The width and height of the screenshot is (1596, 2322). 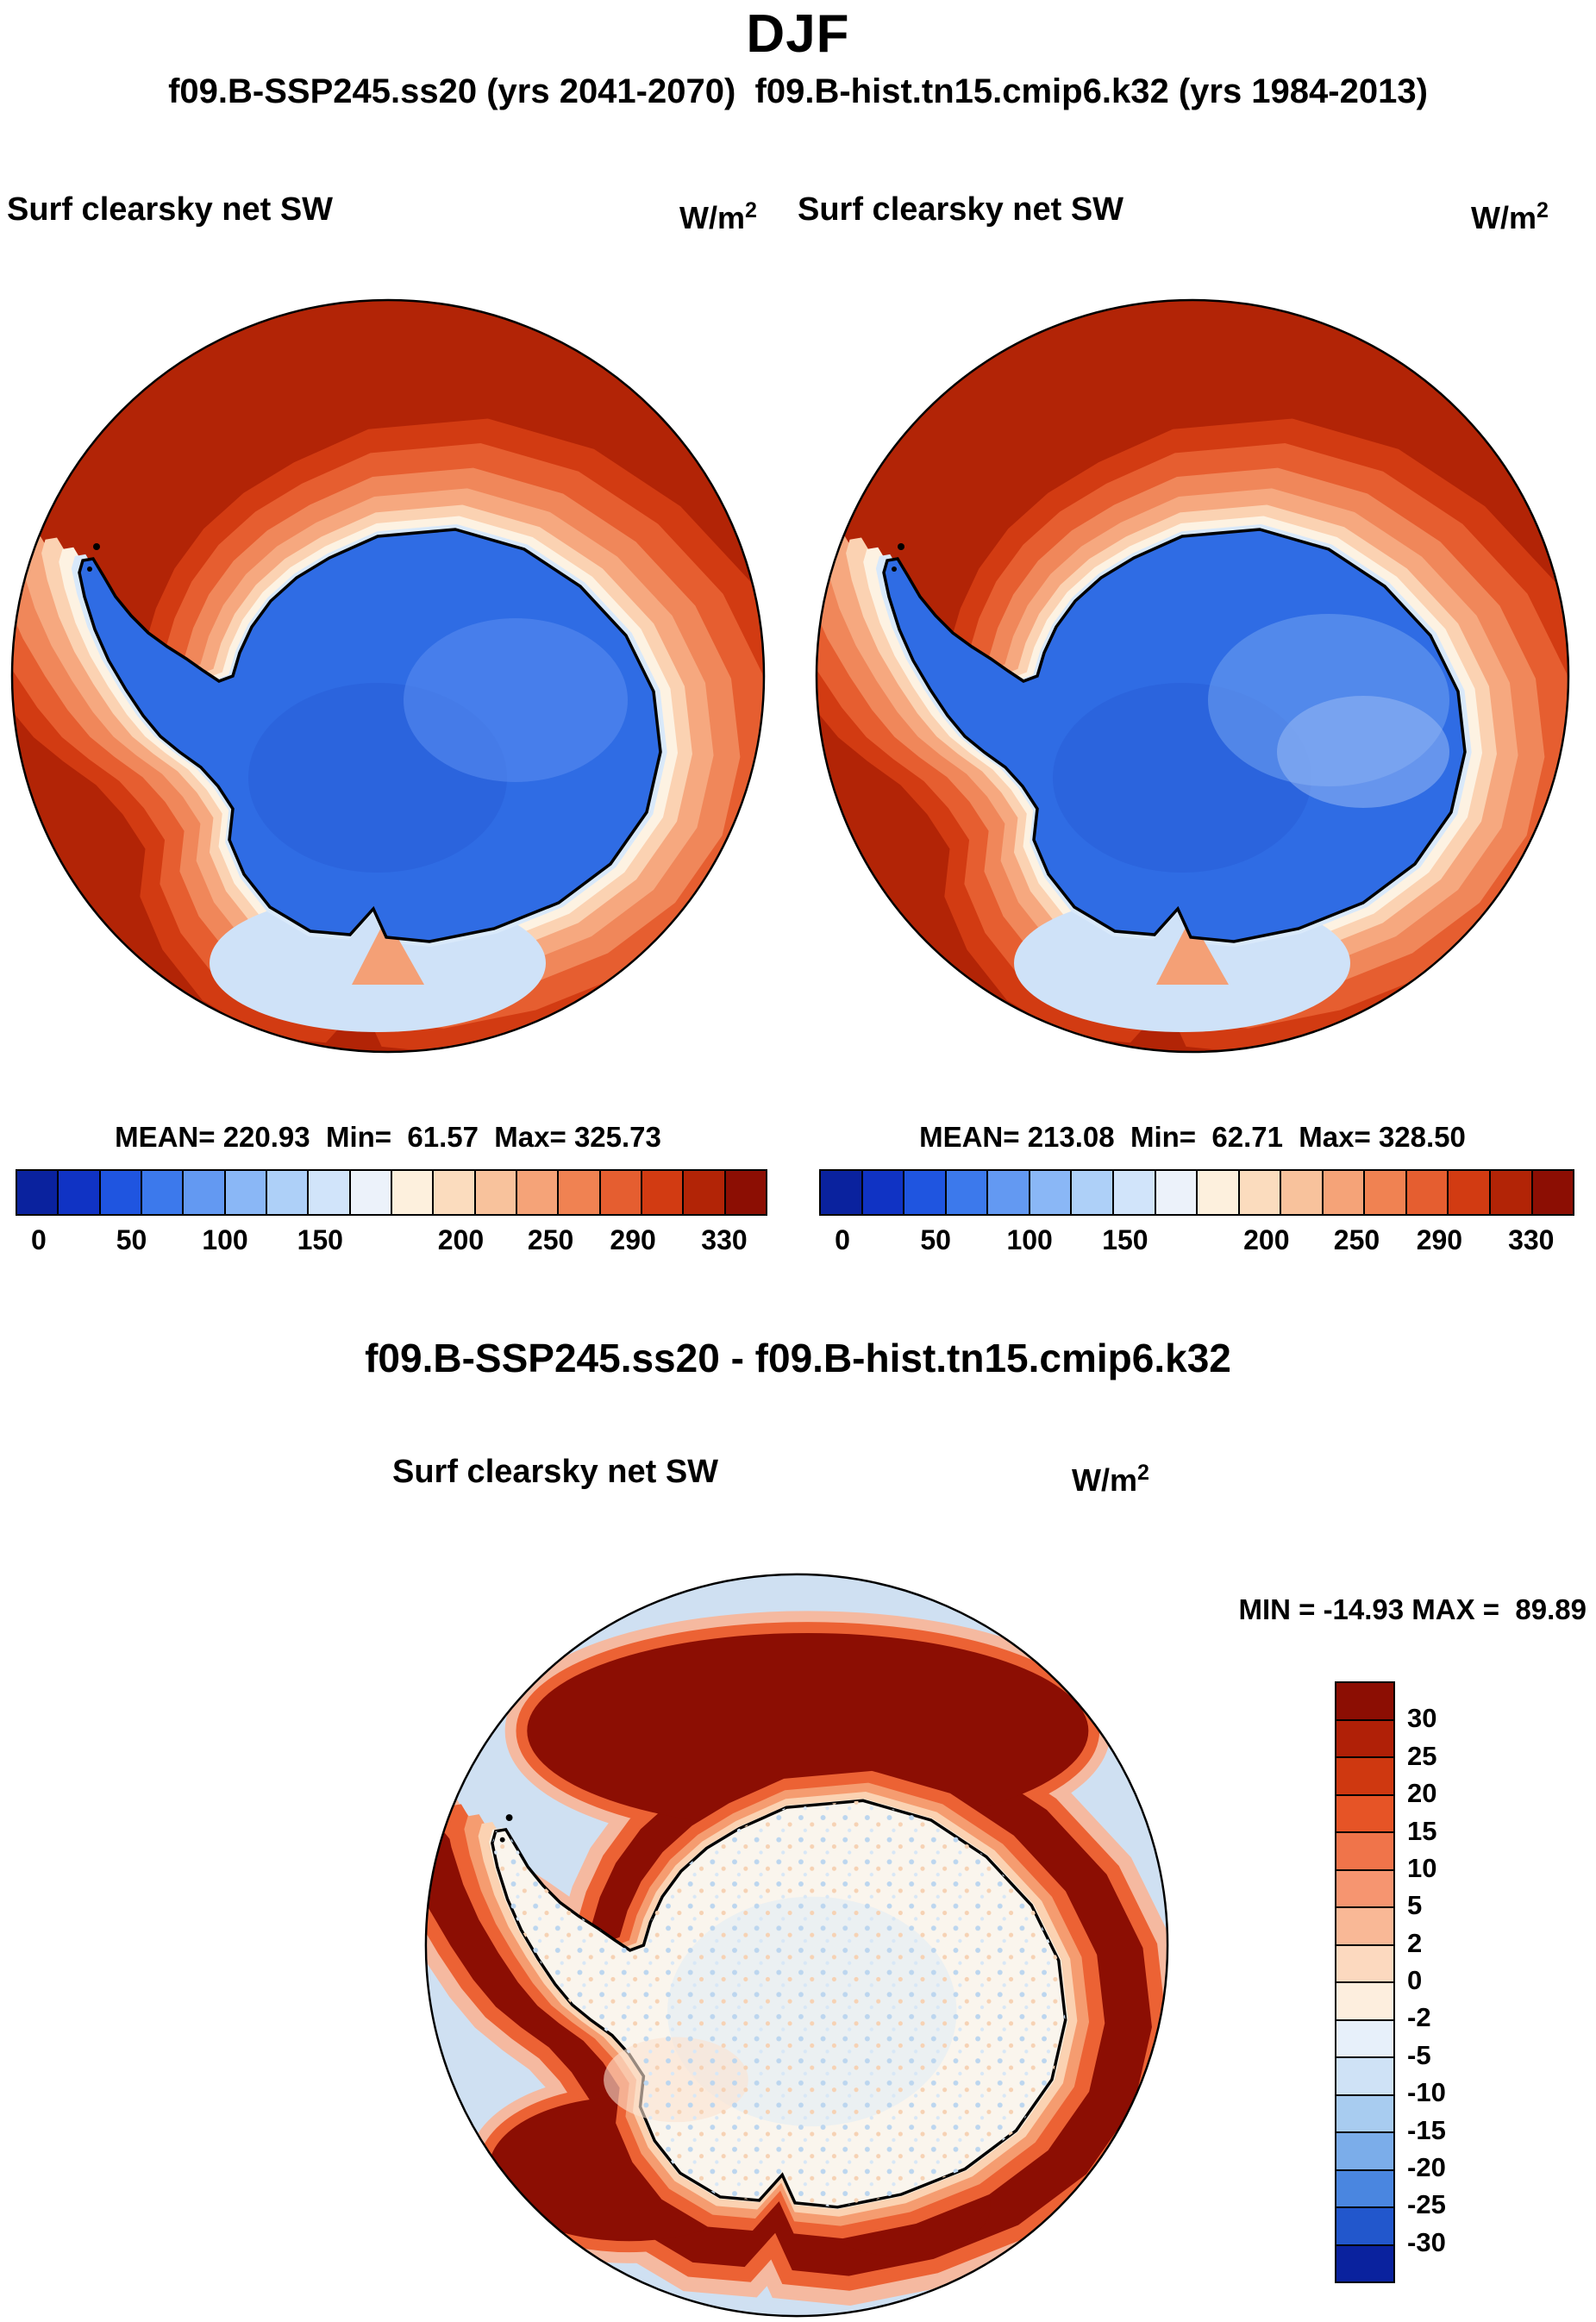 I want to click on left-units-exponent: 2, so click(x=751, y=210).